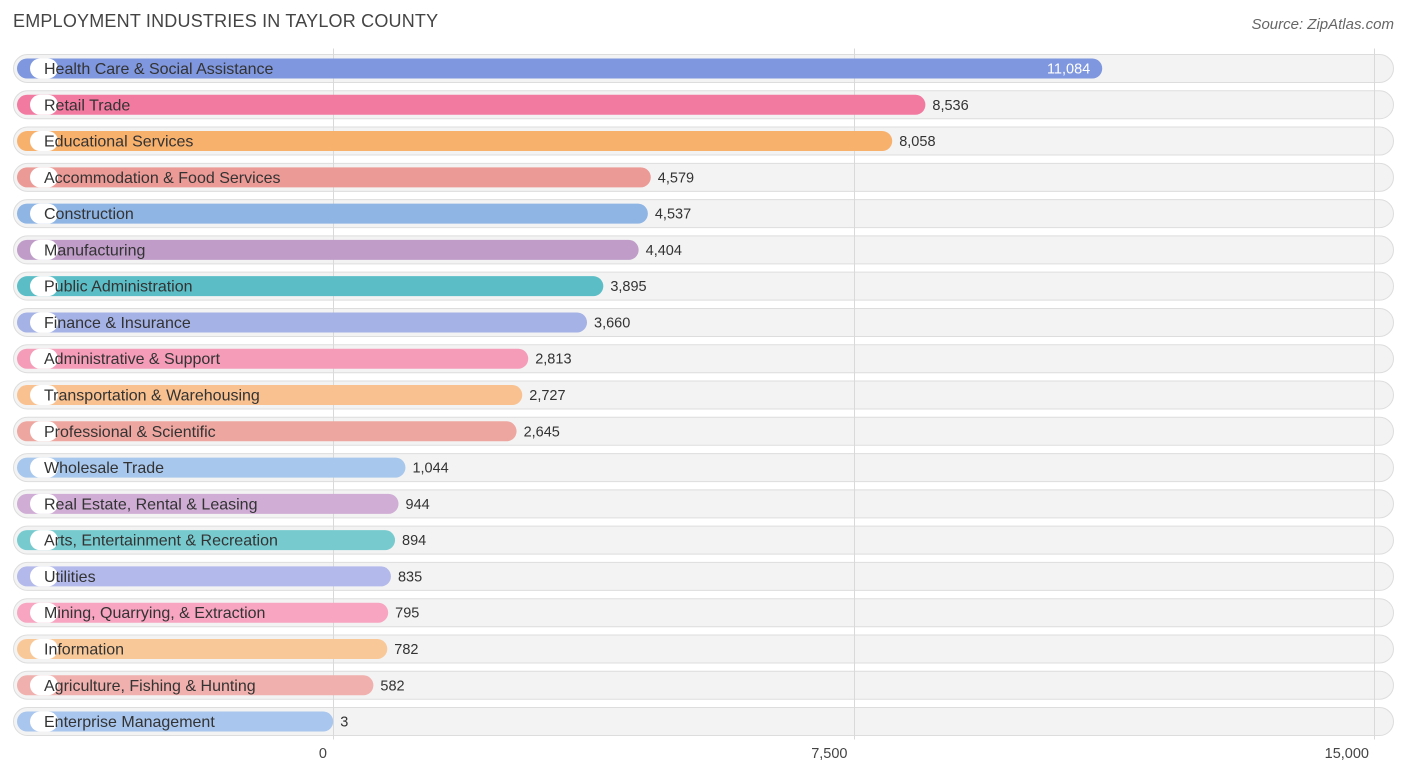 Image resolution: width=1406 pixels, height=776 pixels. Describe the element at coordinates (349, 249) in the screenshot. I see `bar-group: Manufacturing 4,404` at that location.